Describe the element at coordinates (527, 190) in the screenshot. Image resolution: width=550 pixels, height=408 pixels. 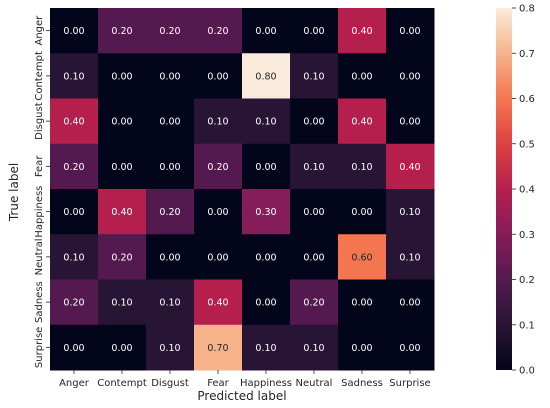
I see `colorbar-tick-label: 0.4` at that location.